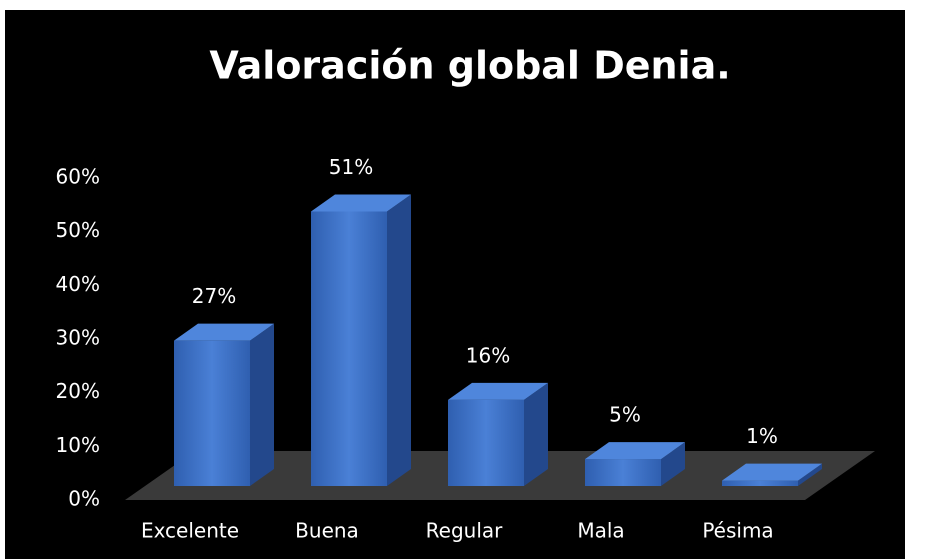 Image resolution: width=926 pixels, height=559 pixels. What do you see at coordinates (600, 531) in the screenshot?
I see `x-tick-label: Mala` at bounding box center [600, 531].